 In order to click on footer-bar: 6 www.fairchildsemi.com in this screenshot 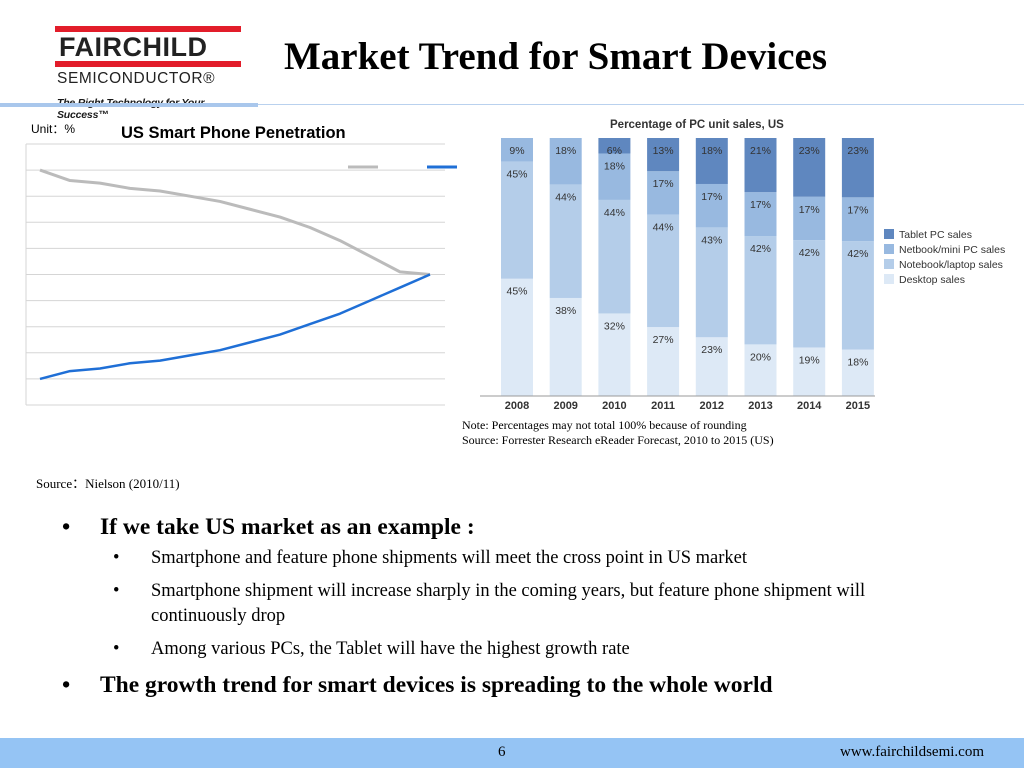, I will do `click(512, 753)`.